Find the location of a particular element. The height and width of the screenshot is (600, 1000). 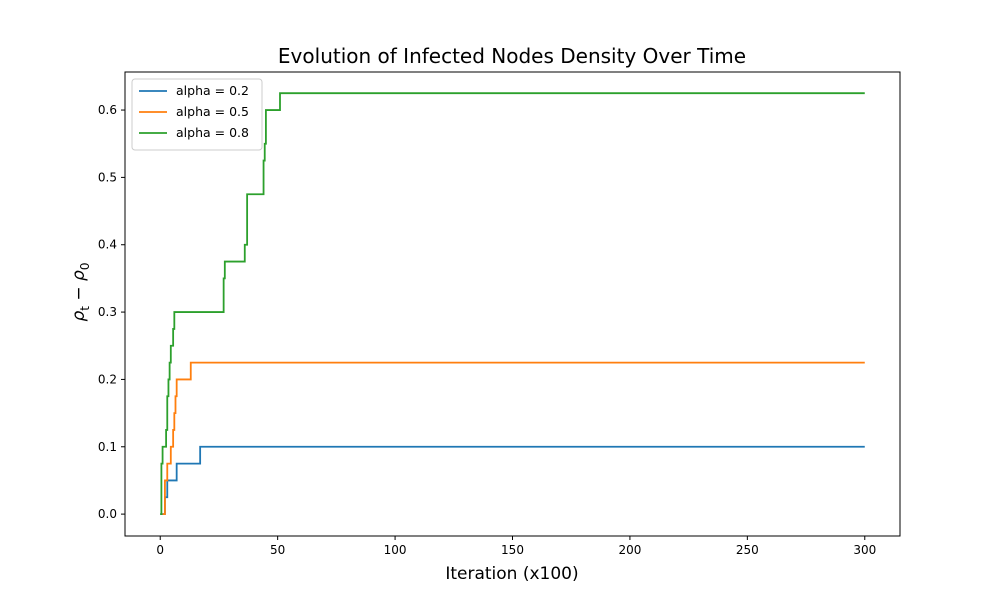

legend-label-1: alpha = 0.5 is located at coordinates (212, 111).